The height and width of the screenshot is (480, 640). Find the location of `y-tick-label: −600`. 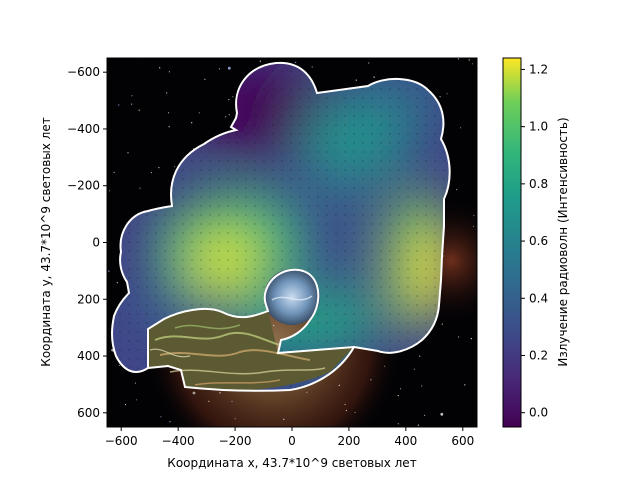

y-tick-label: −600 is located at coordinates (83, 72).